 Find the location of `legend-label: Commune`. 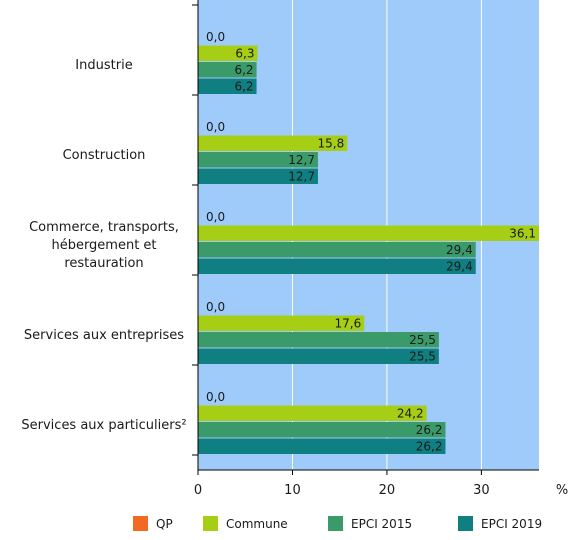

legend-label: Commune is located at coordinates (257, 524).